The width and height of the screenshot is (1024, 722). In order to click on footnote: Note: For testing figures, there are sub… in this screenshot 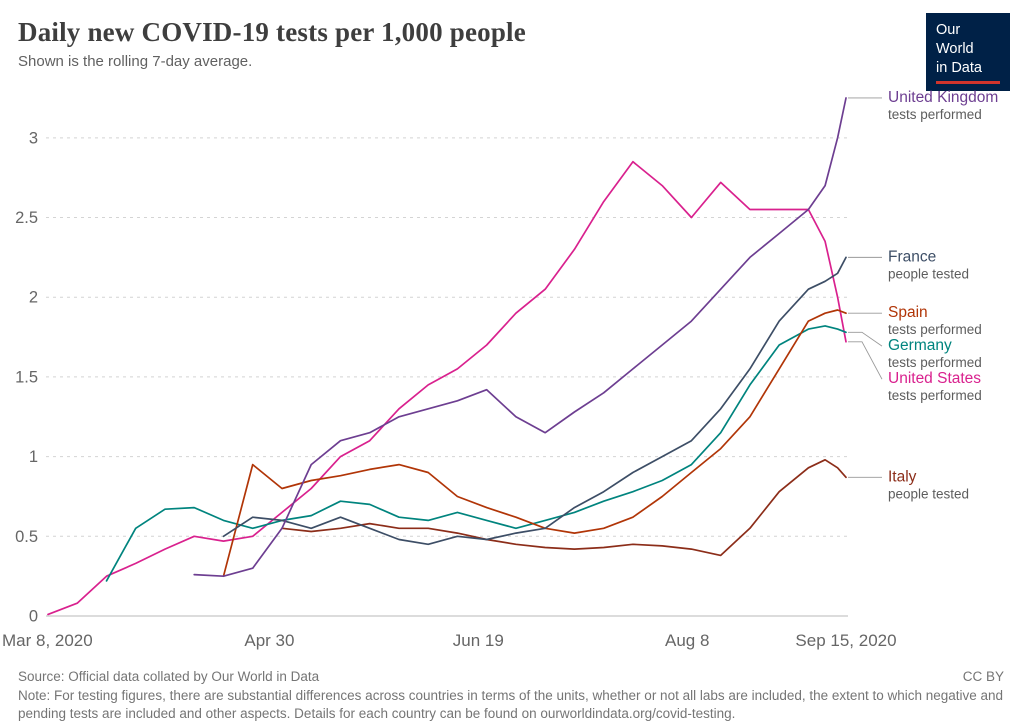, I will do `click(511, 704)`.